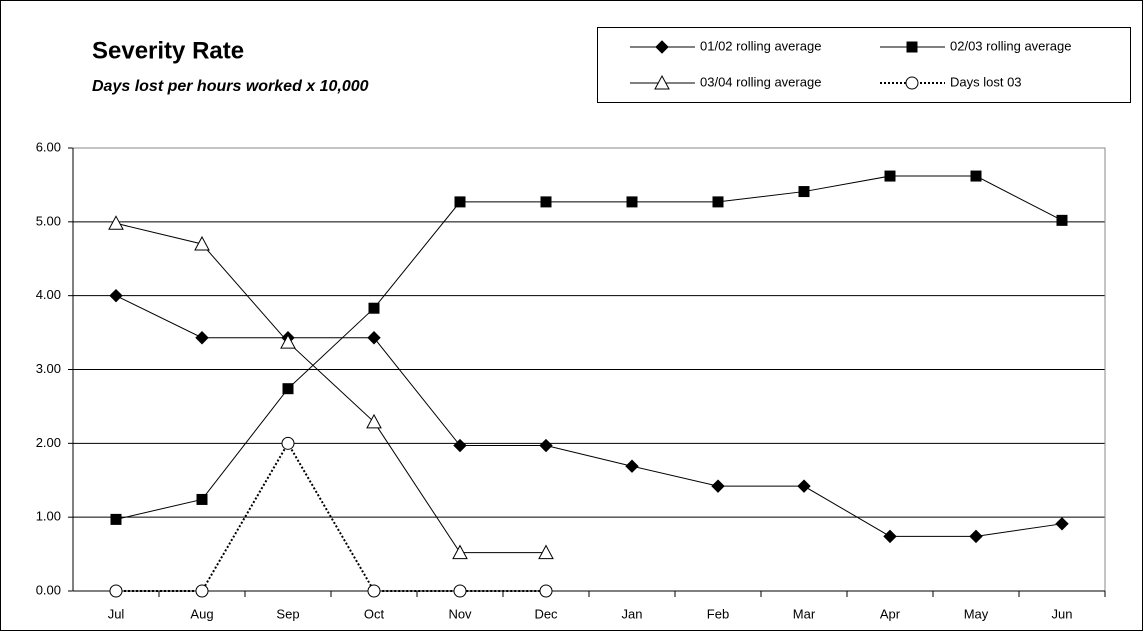 The image size is (1143, 631). Describe the element at coordinates (546, 613) in the screenshot. I see `x-tick-label: Dec` at that location.